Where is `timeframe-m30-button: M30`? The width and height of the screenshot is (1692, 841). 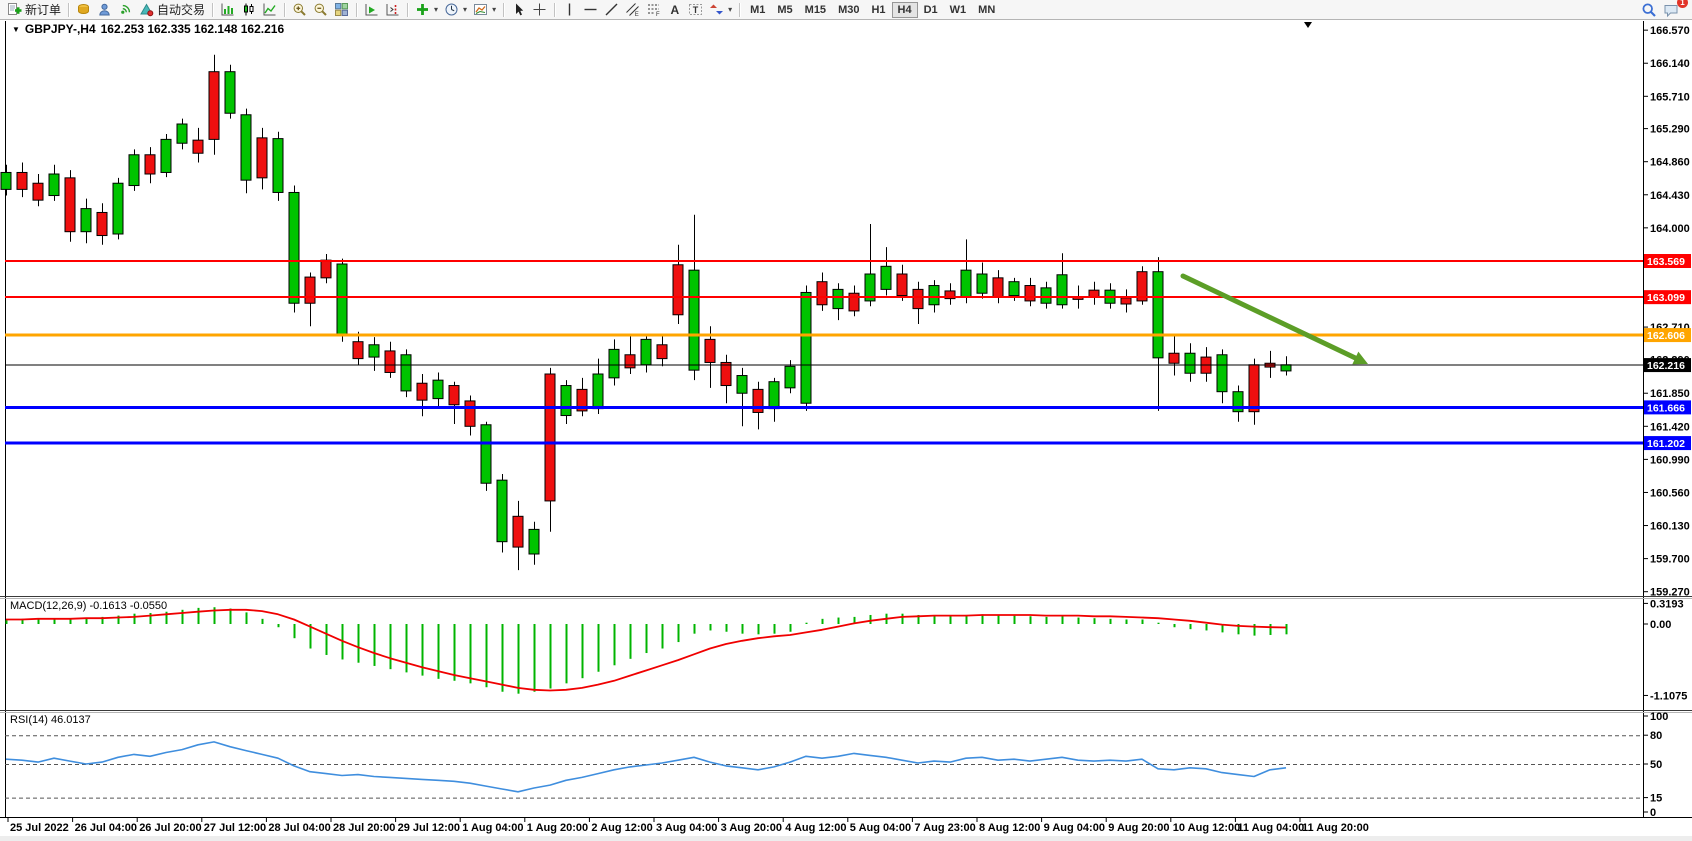
timeframe-m30-button: M30 is located at coordinates (849, 9).